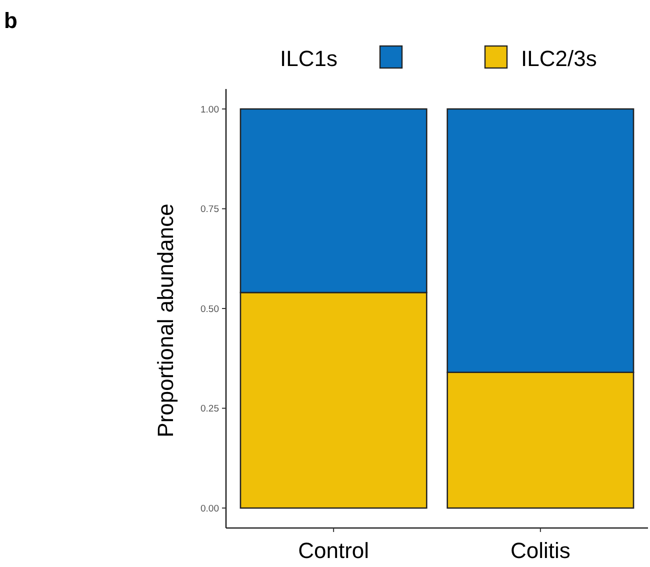  What do you see at coordinates (209, 110) in the screenshot?
I see `y-tick-label: 1.00` at bounding box center [209, 110].